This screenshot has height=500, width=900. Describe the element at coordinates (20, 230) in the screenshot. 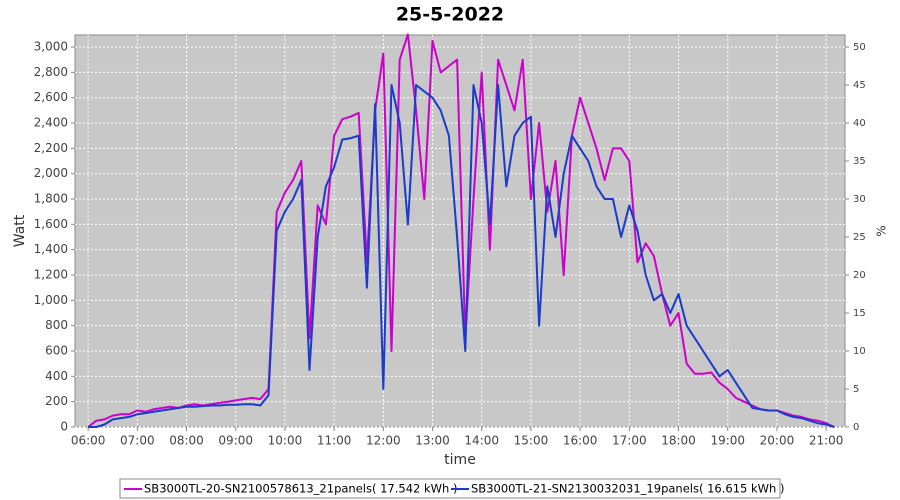

I see `y-axis-label: Watt` at that location.